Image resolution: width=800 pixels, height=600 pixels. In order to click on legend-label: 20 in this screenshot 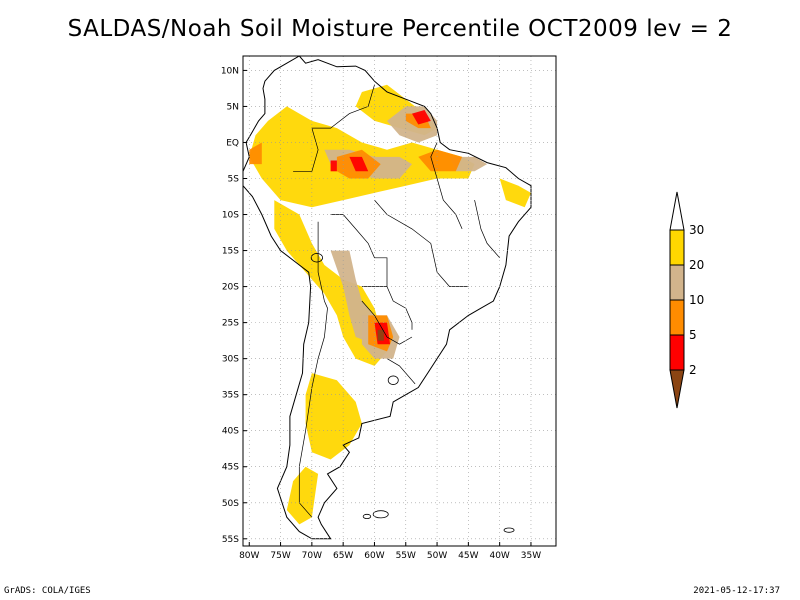, I will do `click(696, 265)`.